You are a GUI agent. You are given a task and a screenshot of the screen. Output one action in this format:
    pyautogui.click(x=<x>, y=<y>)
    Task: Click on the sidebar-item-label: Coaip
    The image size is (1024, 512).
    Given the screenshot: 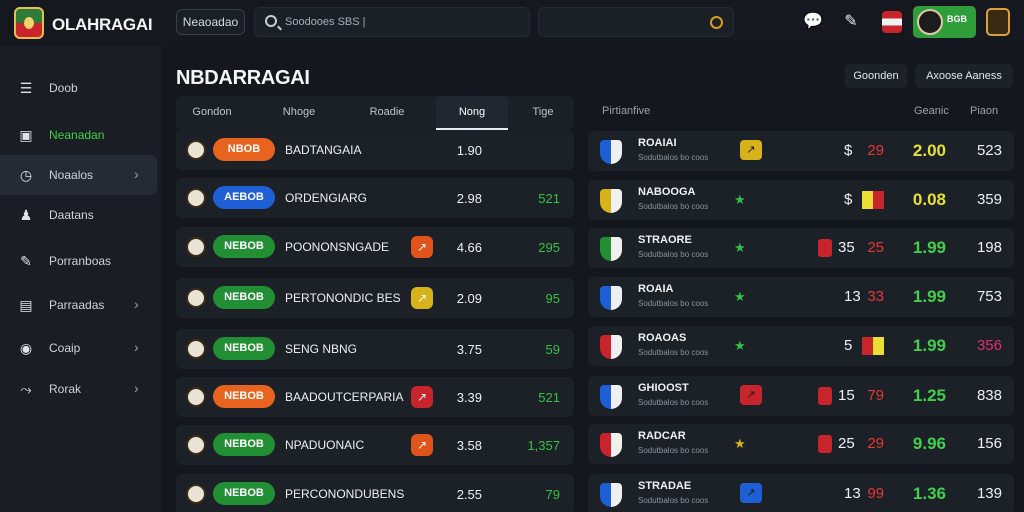 What is the action you would take?
    pyautogui.click(x=65, y=348)
    